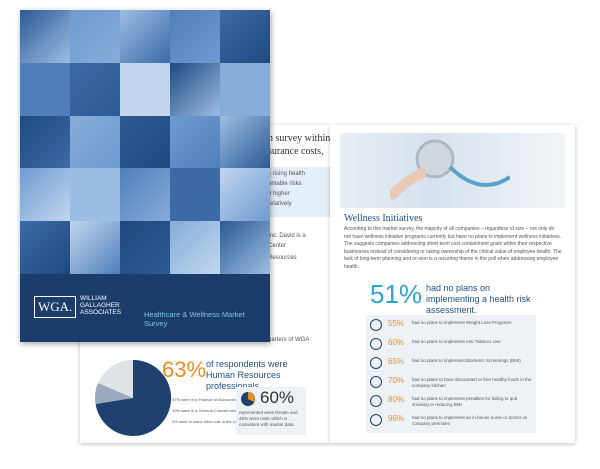 This screenshot has width=600, height=469. What do you see at coordinates (396, 399) in the screenshot?
I see `item-value: 80%` at bounding box center [396, 399].